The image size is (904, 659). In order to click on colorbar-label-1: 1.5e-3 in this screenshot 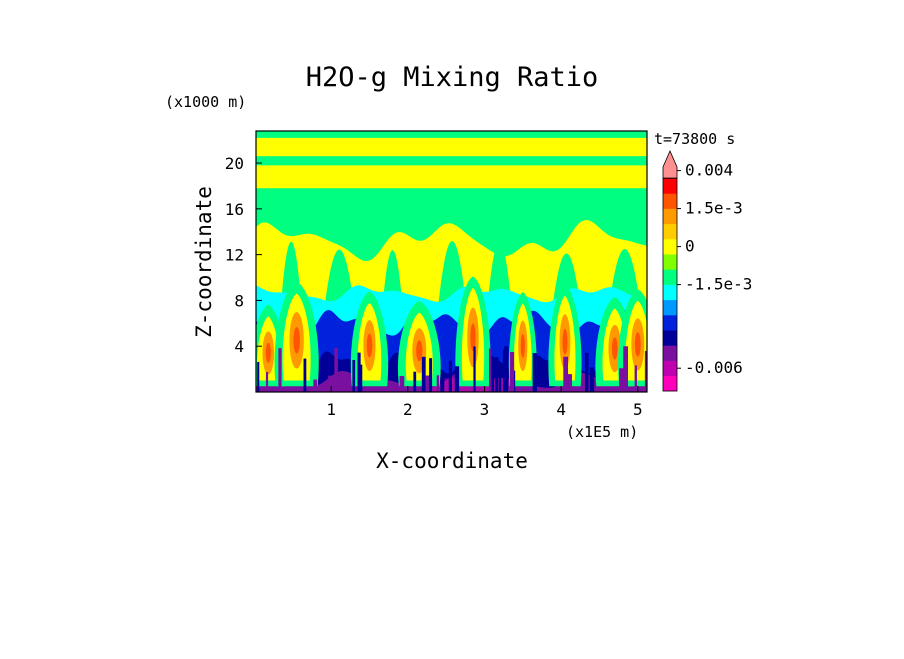, I will do `click(714, 208)`.